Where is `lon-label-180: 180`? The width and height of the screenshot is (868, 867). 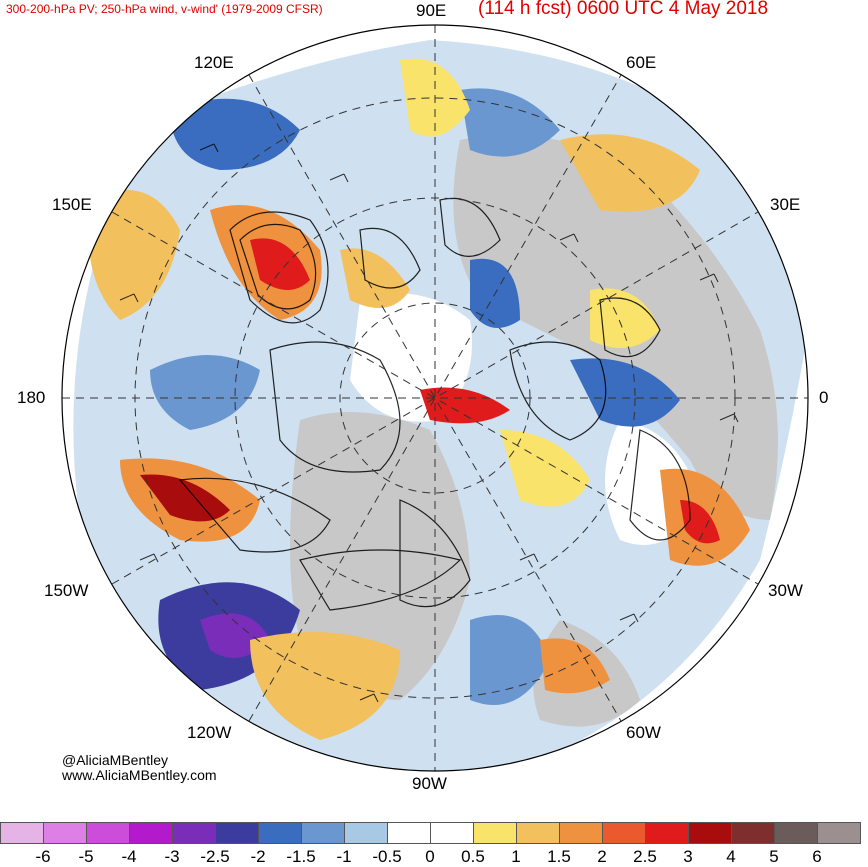
lon-label-180: 180 is located at coordinates (31, 397).